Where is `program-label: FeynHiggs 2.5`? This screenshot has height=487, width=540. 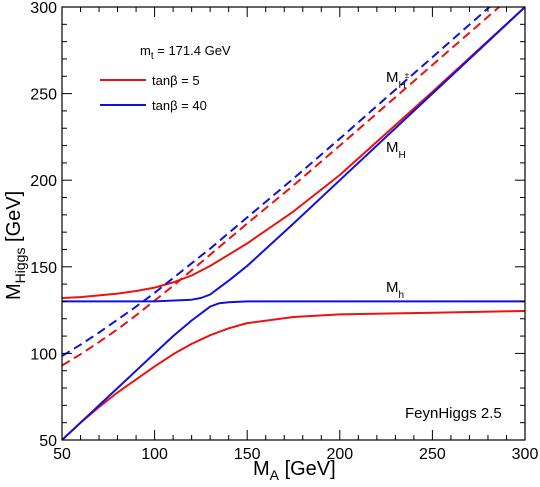
program-label: FeynHiggs 2.5 is located at coordinates (453, 413).